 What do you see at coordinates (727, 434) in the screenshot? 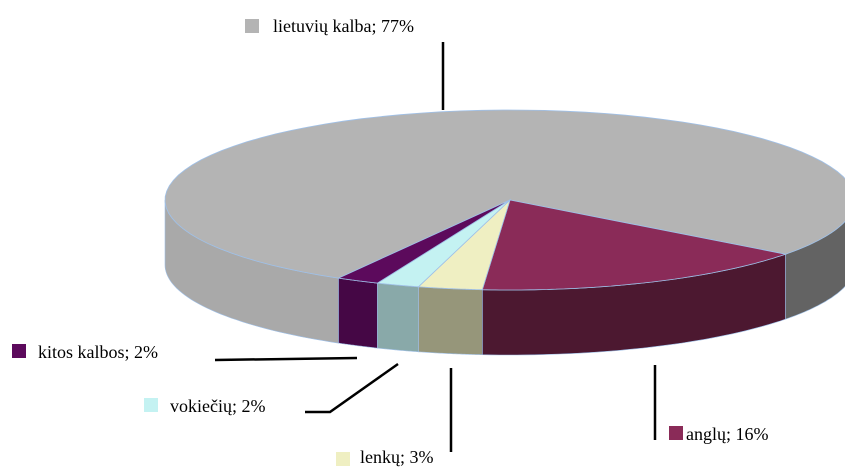
I see `data-label: anglų; 16%` at bounding box center [727, 434].